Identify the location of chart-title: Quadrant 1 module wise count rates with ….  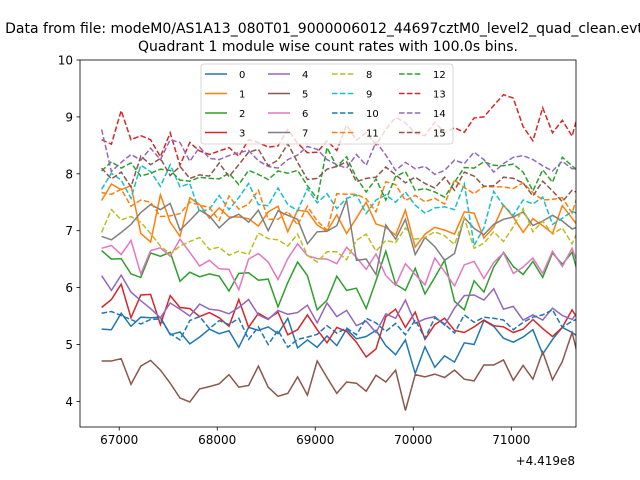
(328, 47).